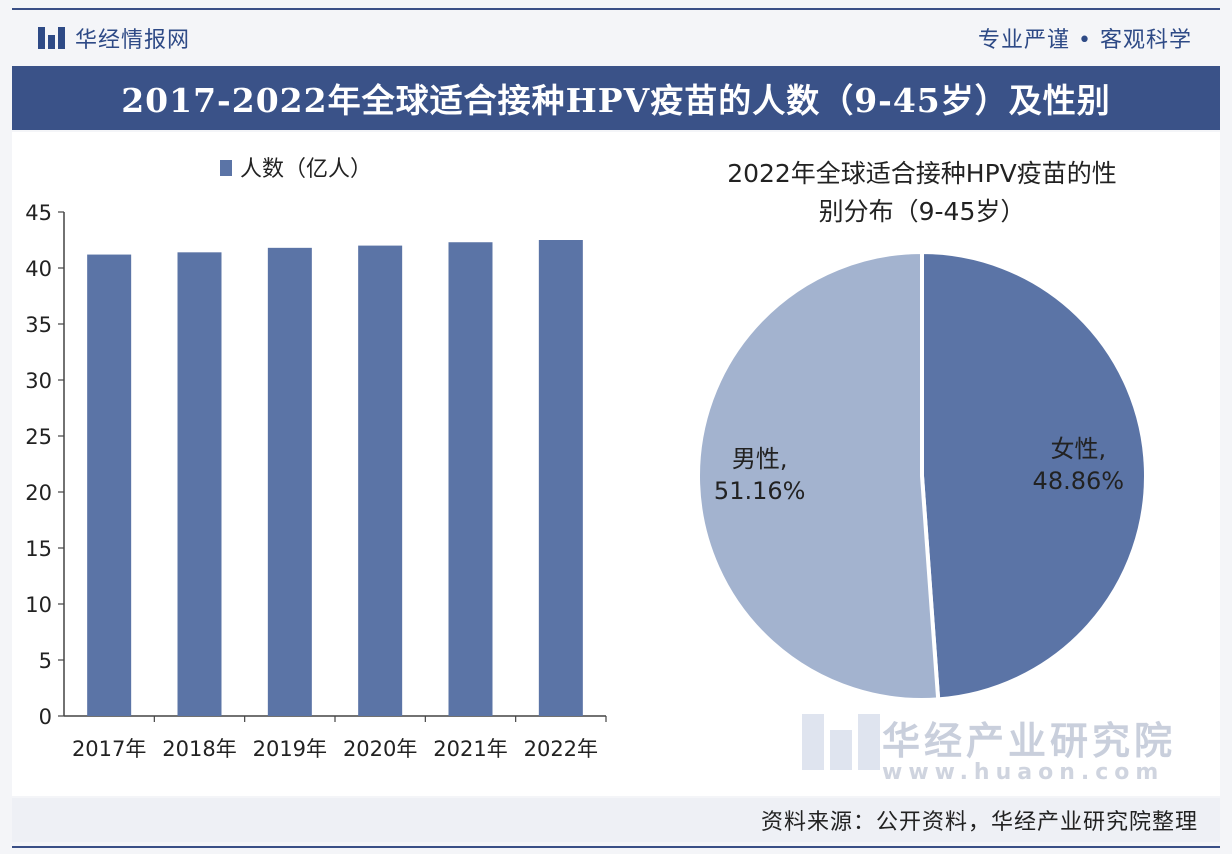 The width and height of the screenshot is (1232, 854). I want to click on watermark-name: 华经产业研究院, so click(1029, 741).